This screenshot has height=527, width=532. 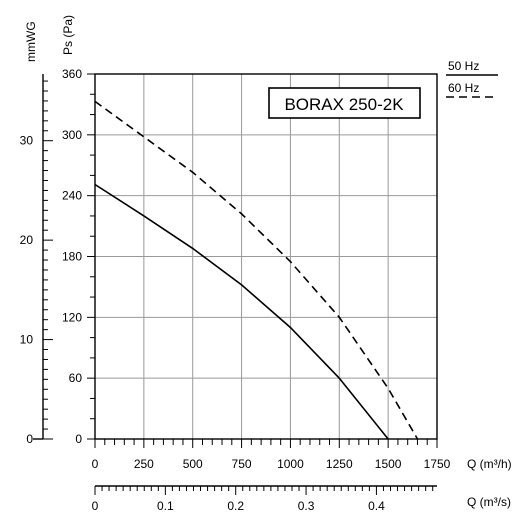 I want to click on x-tick-label: 1750, so click(x=437, y=464).